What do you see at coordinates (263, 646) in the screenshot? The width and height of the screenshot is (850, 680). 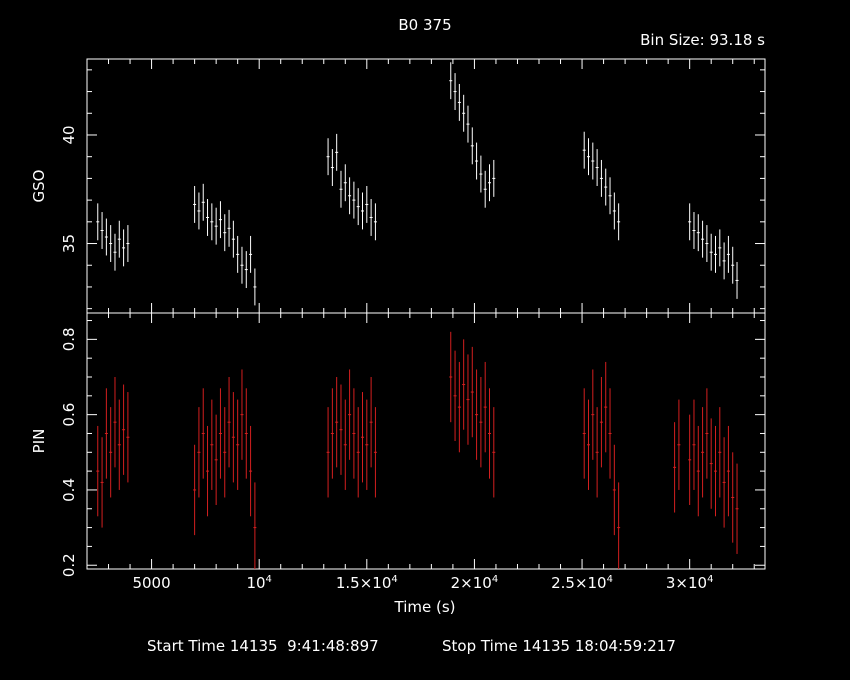 I see `start-time-label: Start Time 14135 9:41:48:897` at bounding box center [263, 646].